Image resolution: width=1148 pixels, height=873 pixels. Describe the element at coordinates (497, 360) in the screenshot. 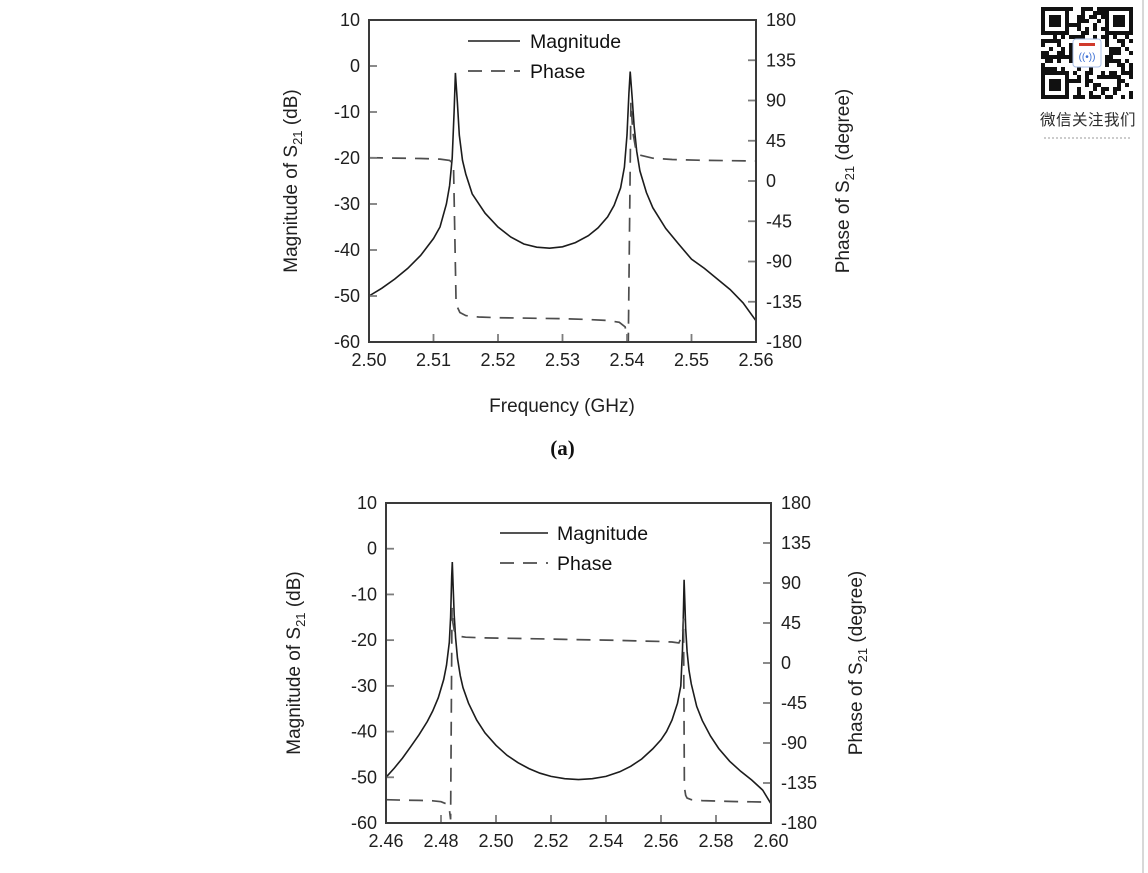

I see `x-tick-label: 2.52` at that location.